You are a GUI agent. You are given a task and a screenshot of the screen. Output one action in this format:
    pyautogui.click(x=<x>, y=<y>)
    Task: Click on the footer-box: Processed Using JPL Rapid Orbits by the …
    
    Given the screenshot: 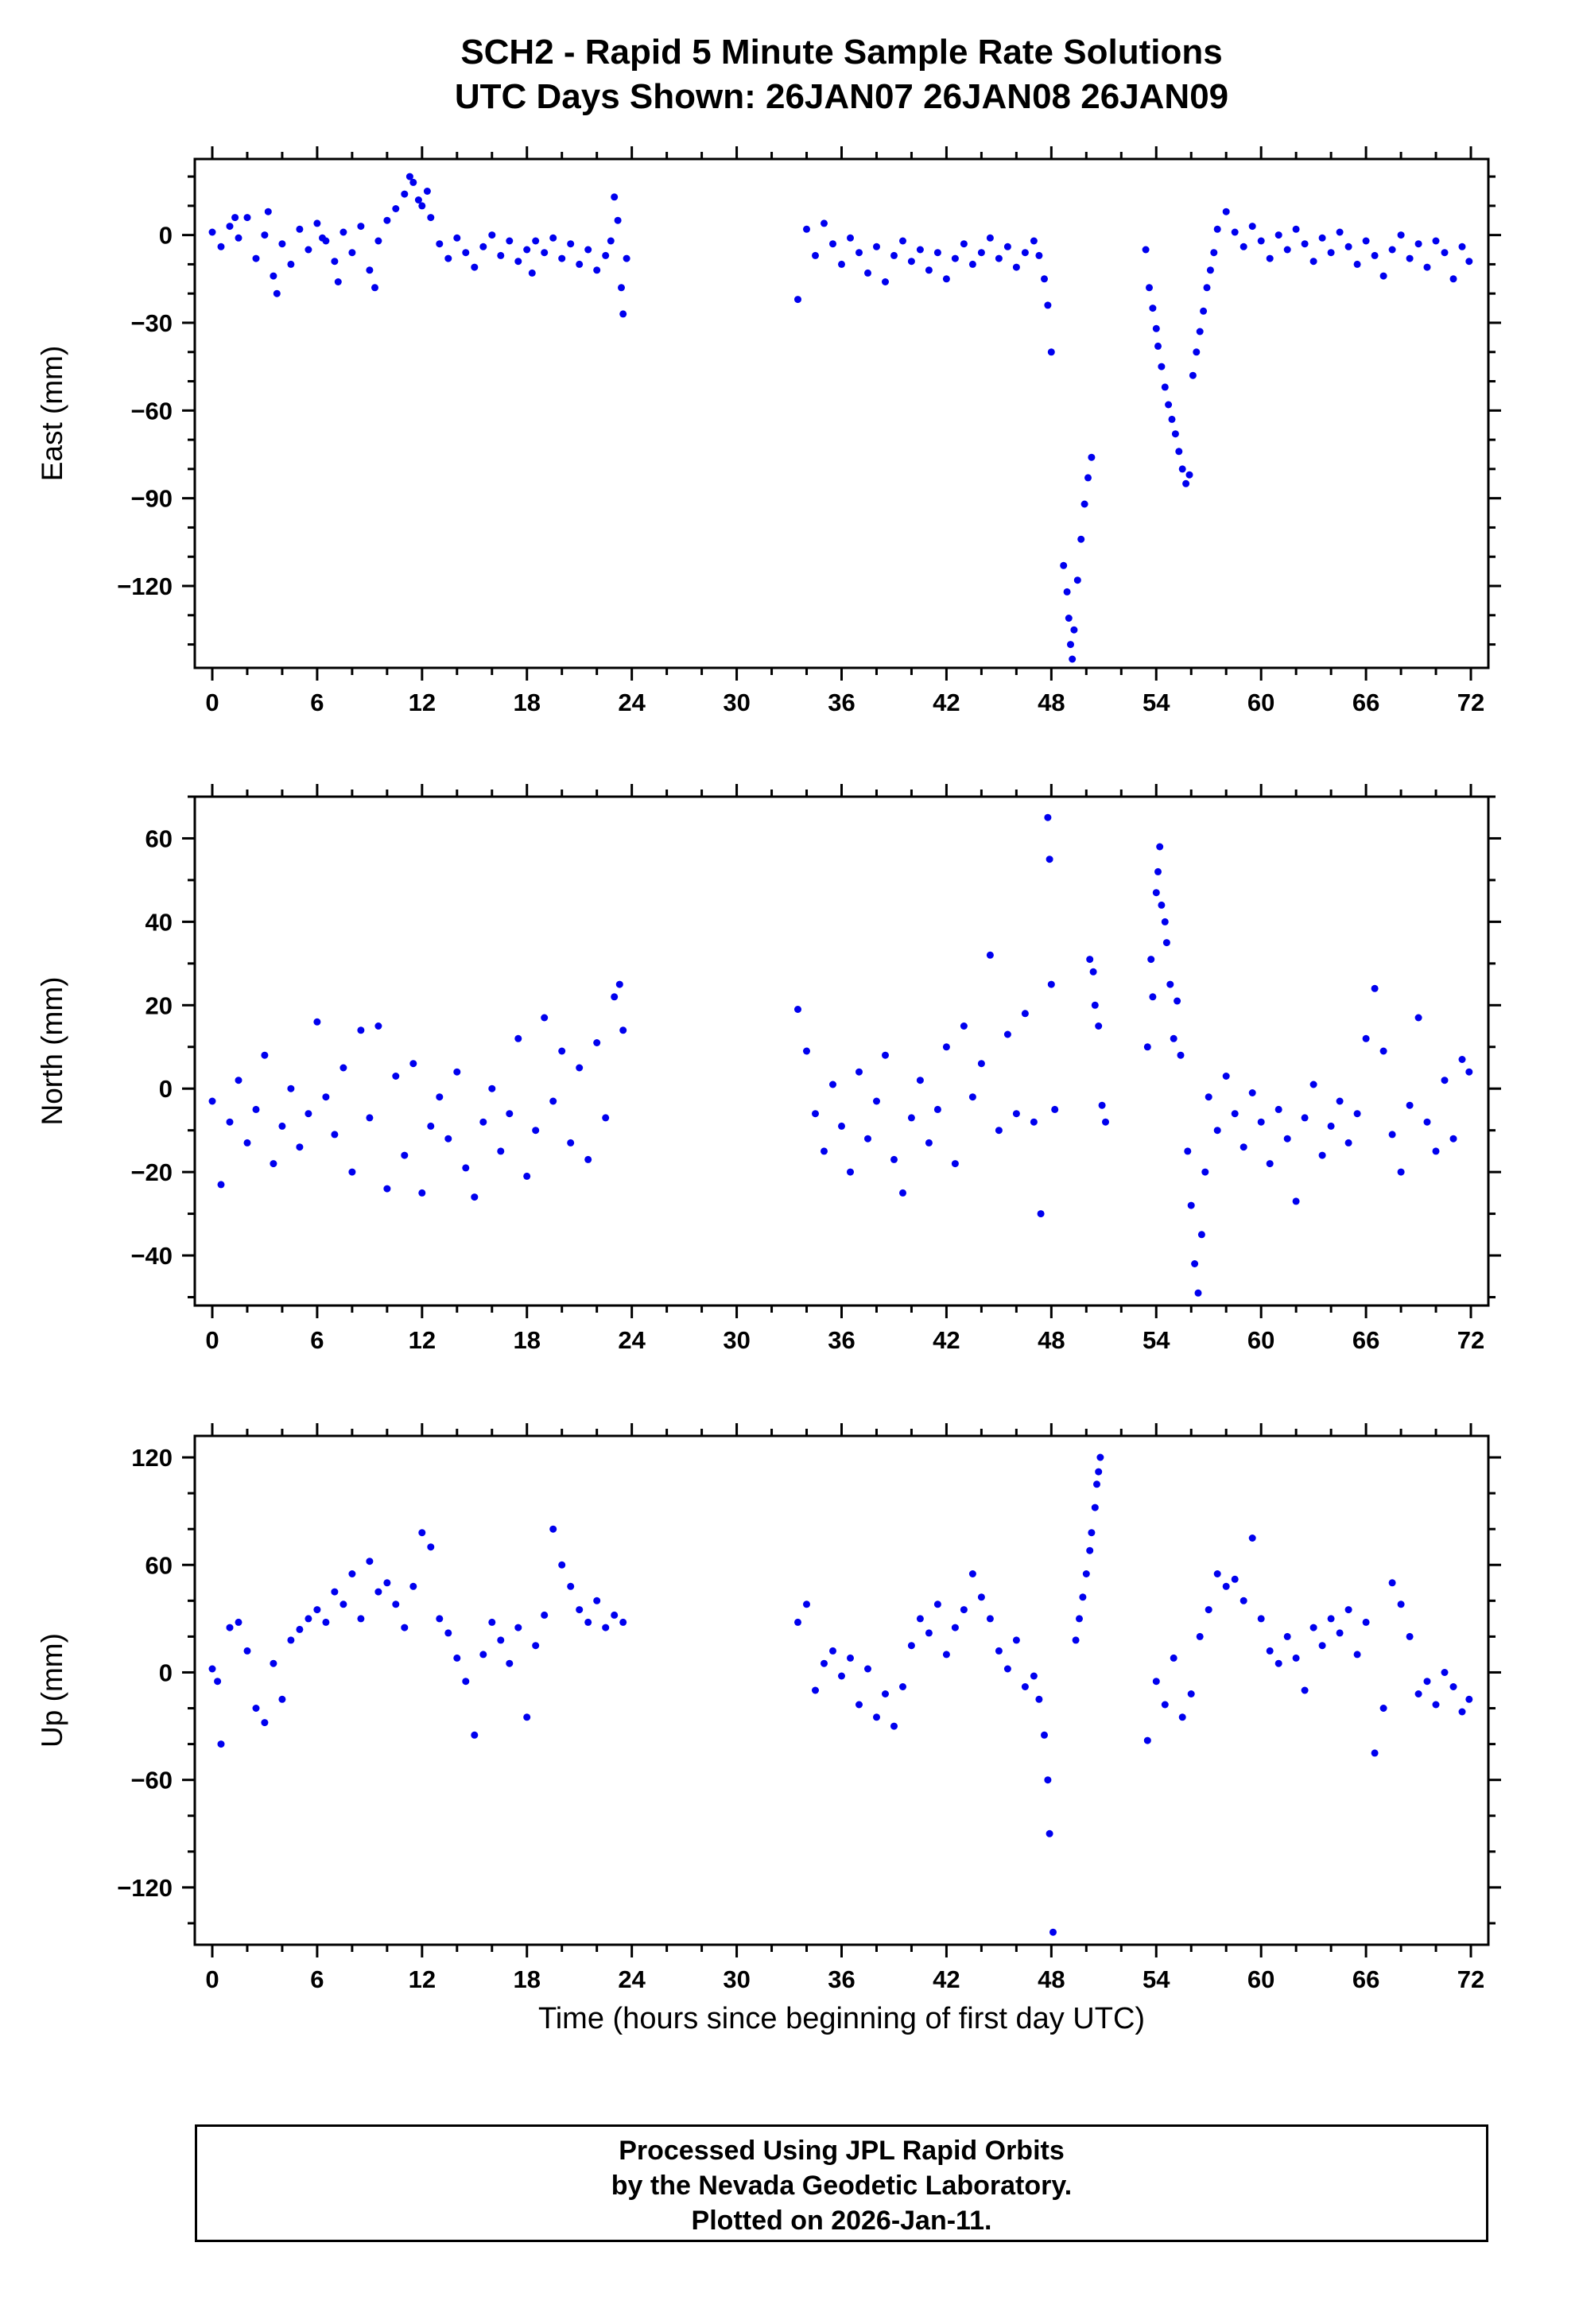 What is the action you would take?
    pyautogui.click(x=841, y=2183)
    